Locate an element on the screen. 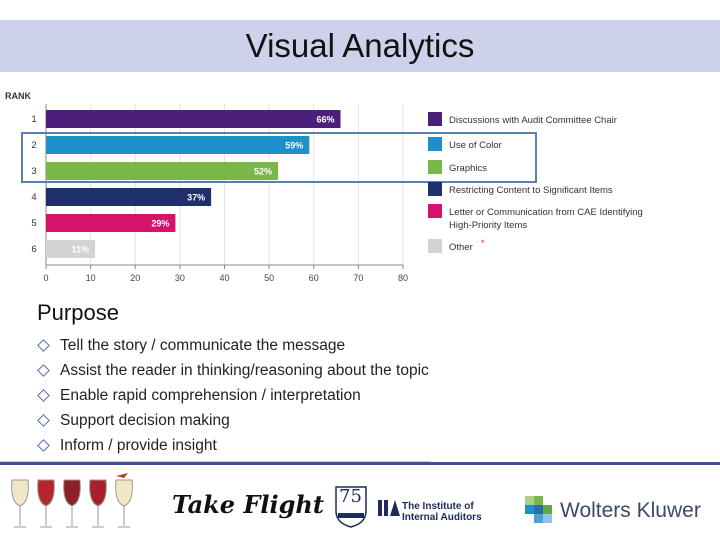 The image size is (720, 540). purpose-heading: Purpose is located at coordinates (78, 312).